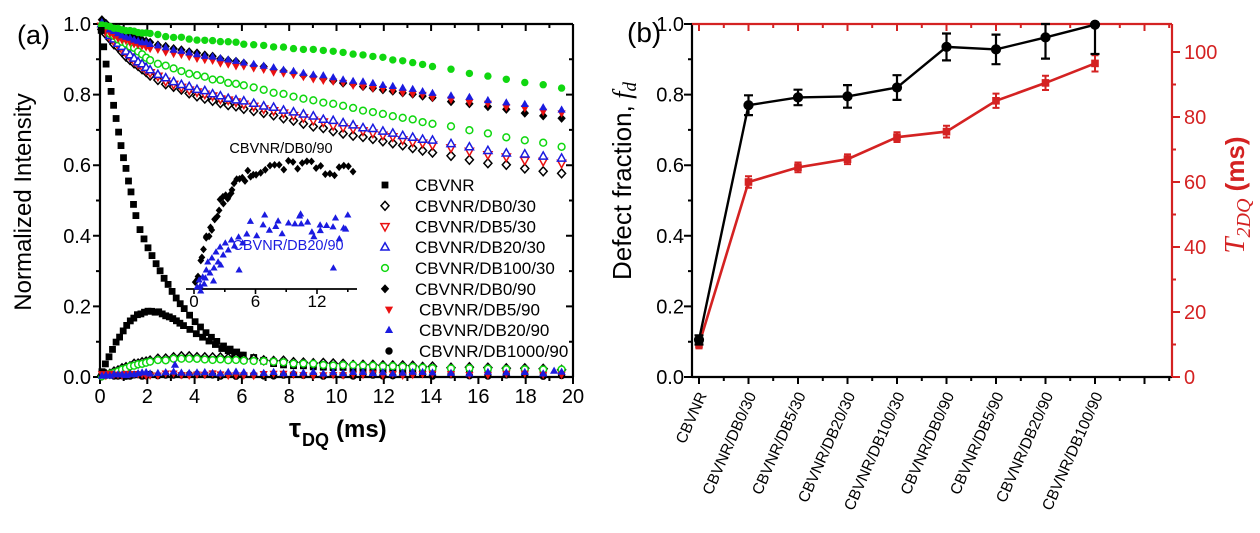 Image resolution: width=1260 pixels, height=533 pixels. Describe the element at coordinates (361, 429) in the screenshot. I see `svg-text: (ms)` at that location.